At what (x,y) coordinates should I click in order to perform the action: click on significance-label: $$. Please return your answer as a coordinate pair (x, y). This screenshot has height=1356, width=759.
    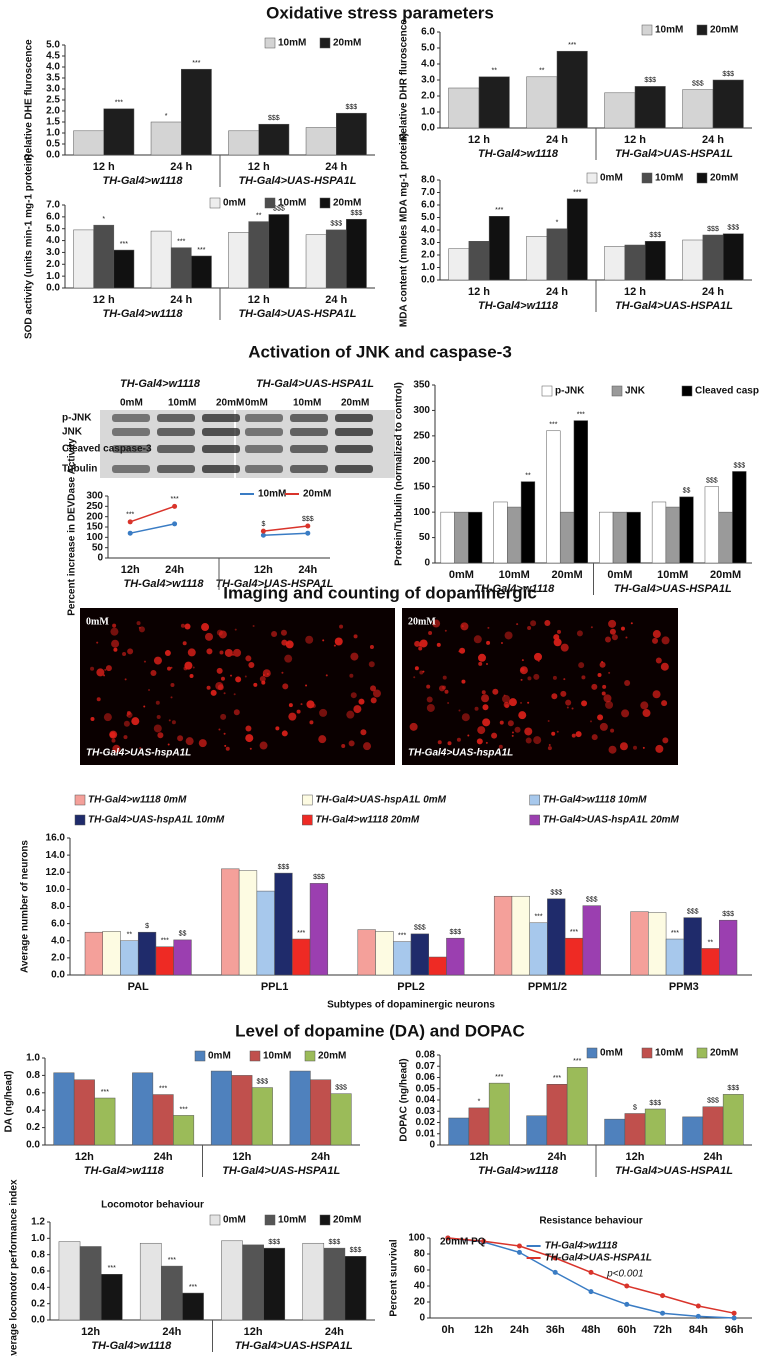
    Looking at the image, I should click on (183, 934).